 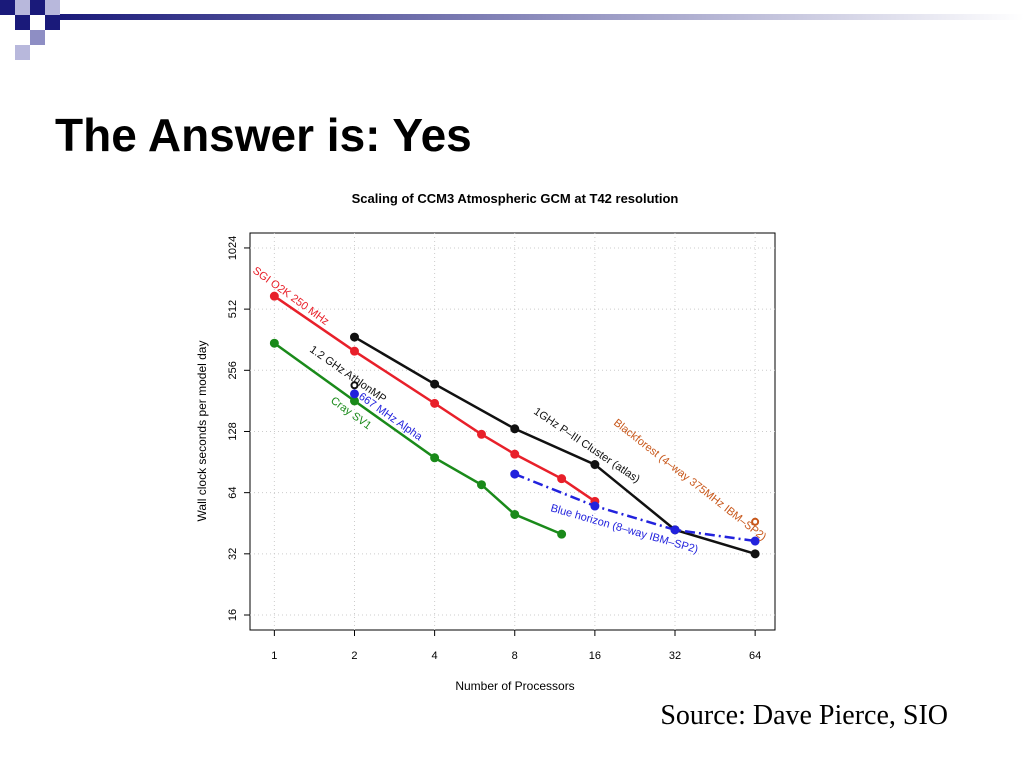 I want to click on y-tick-label: 1024, so click(x=233, y=248).